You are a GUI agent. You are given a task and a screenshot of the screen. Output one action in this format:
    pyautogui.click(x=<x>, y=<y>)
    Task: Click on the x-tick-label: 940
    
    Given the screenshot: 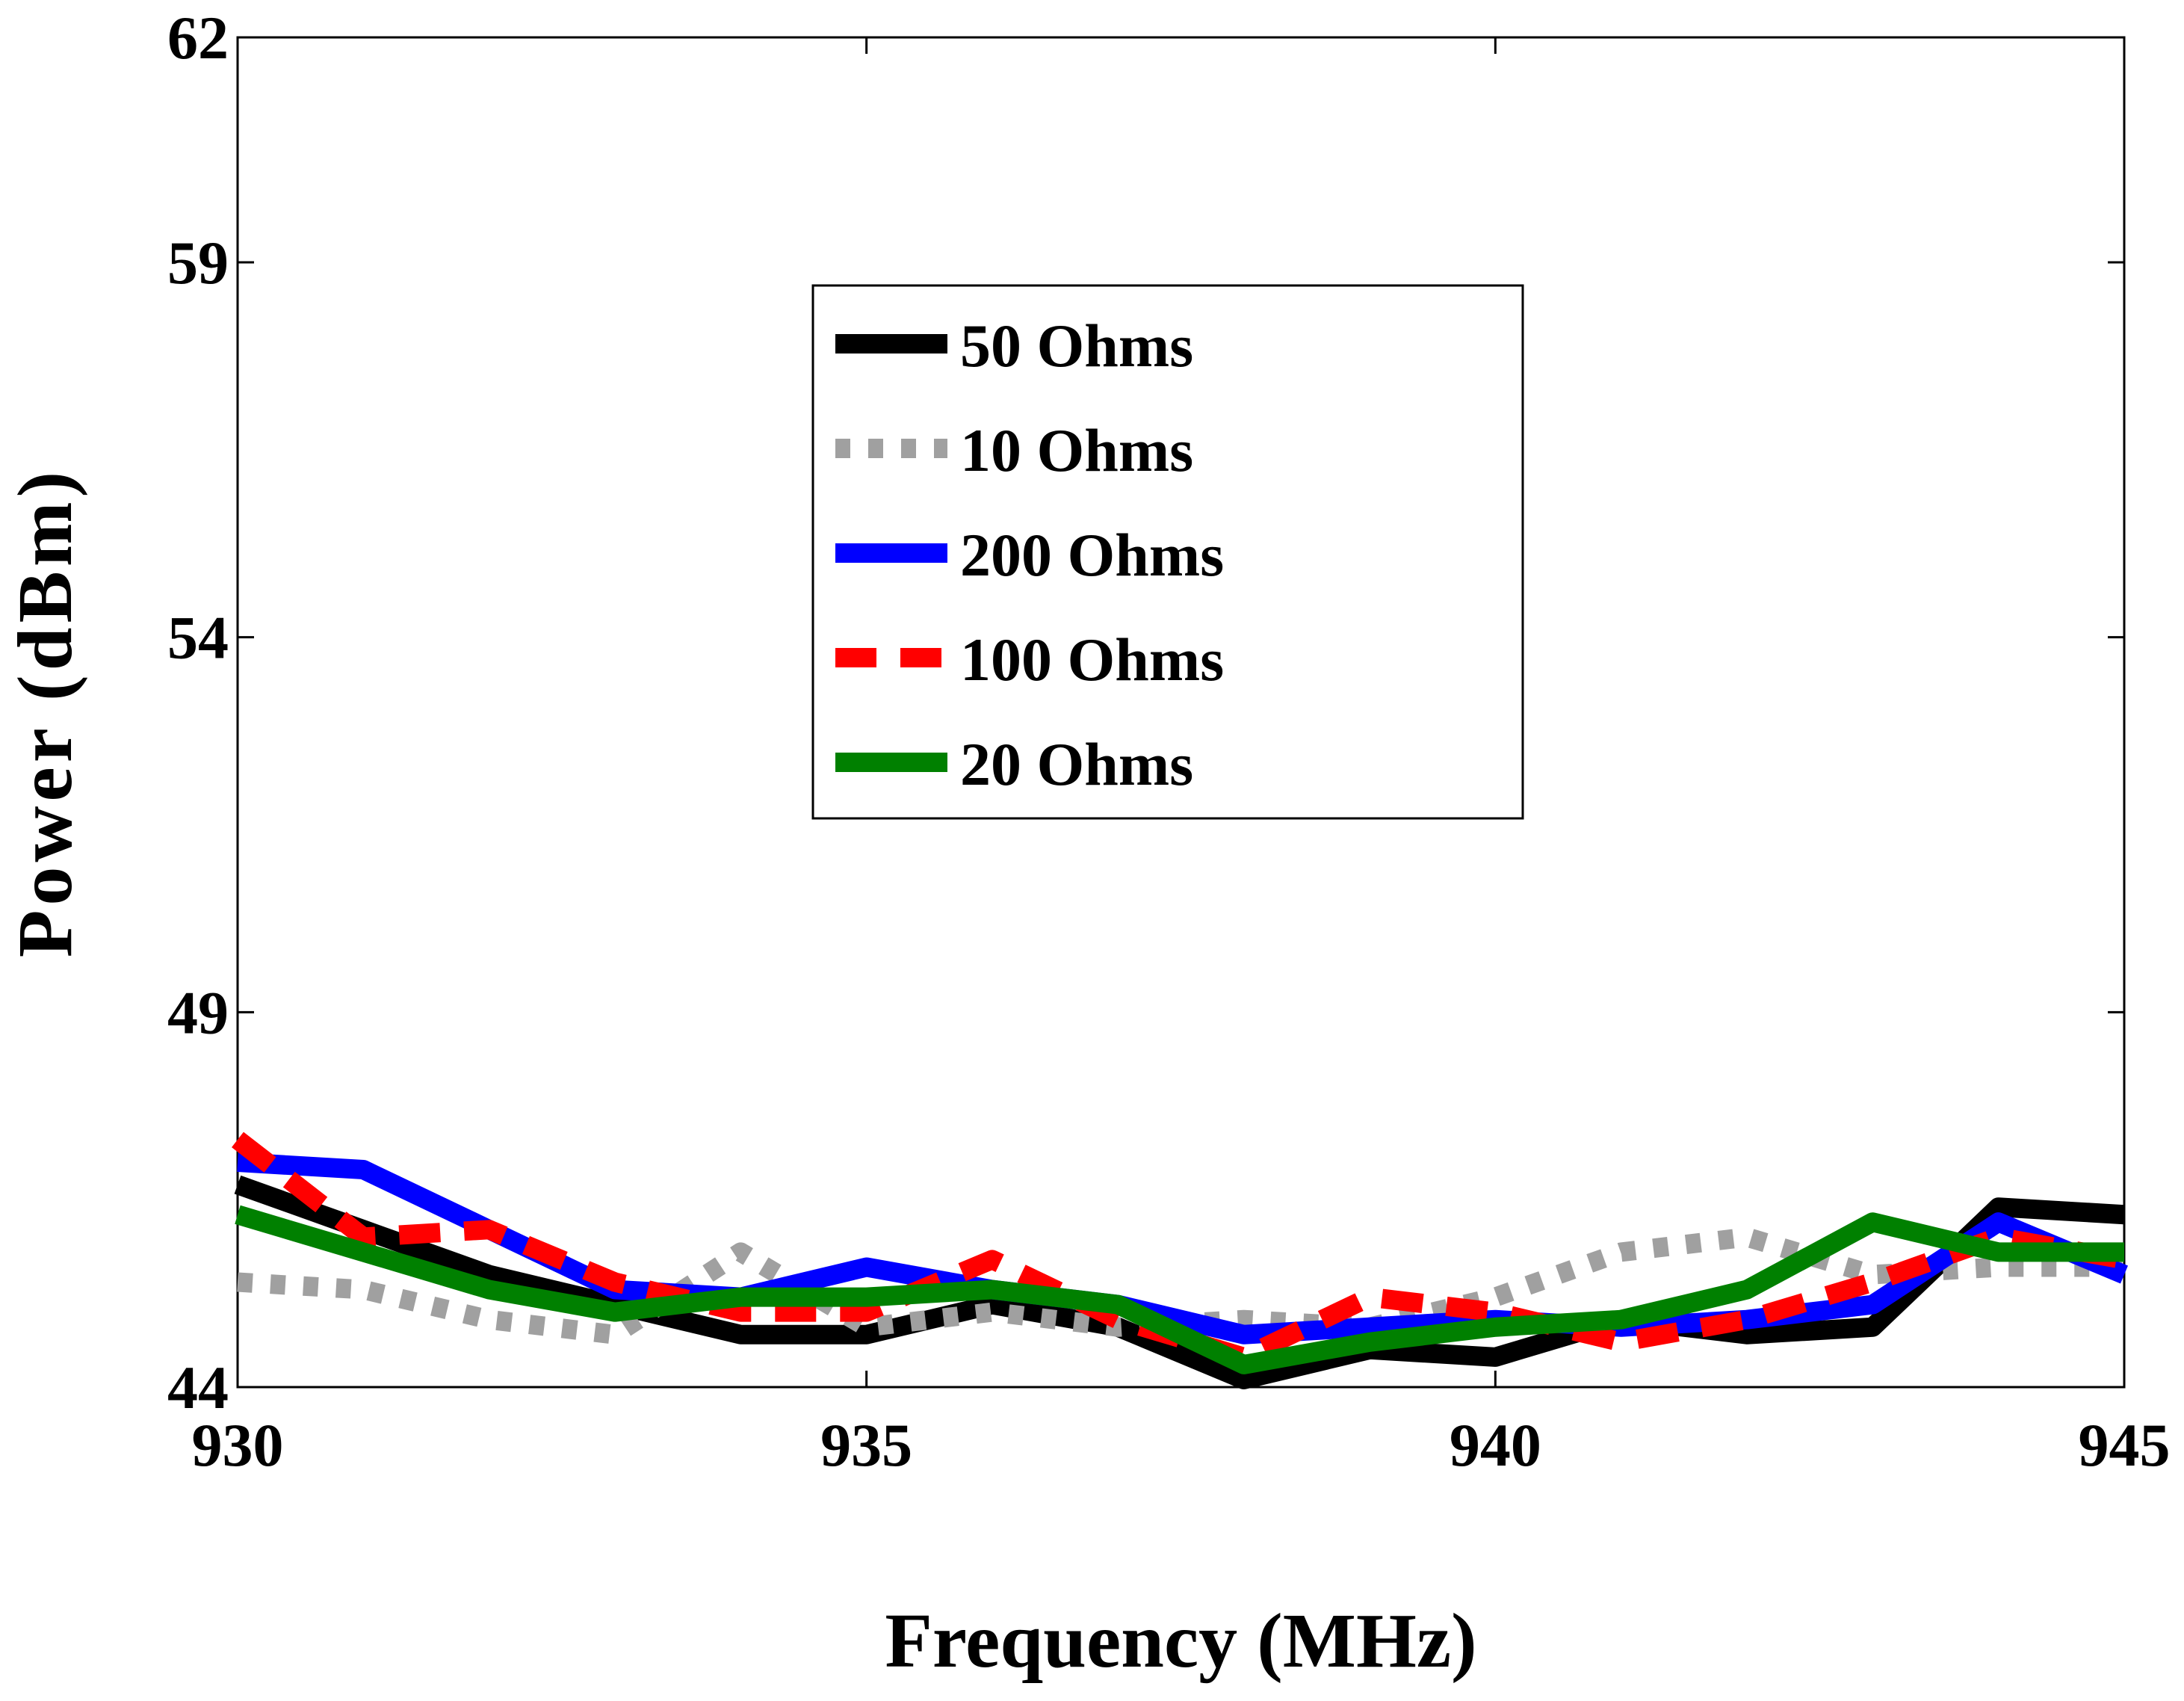 What is the action you would take?
    pyautogui.click(x=1495, y=1445)
    